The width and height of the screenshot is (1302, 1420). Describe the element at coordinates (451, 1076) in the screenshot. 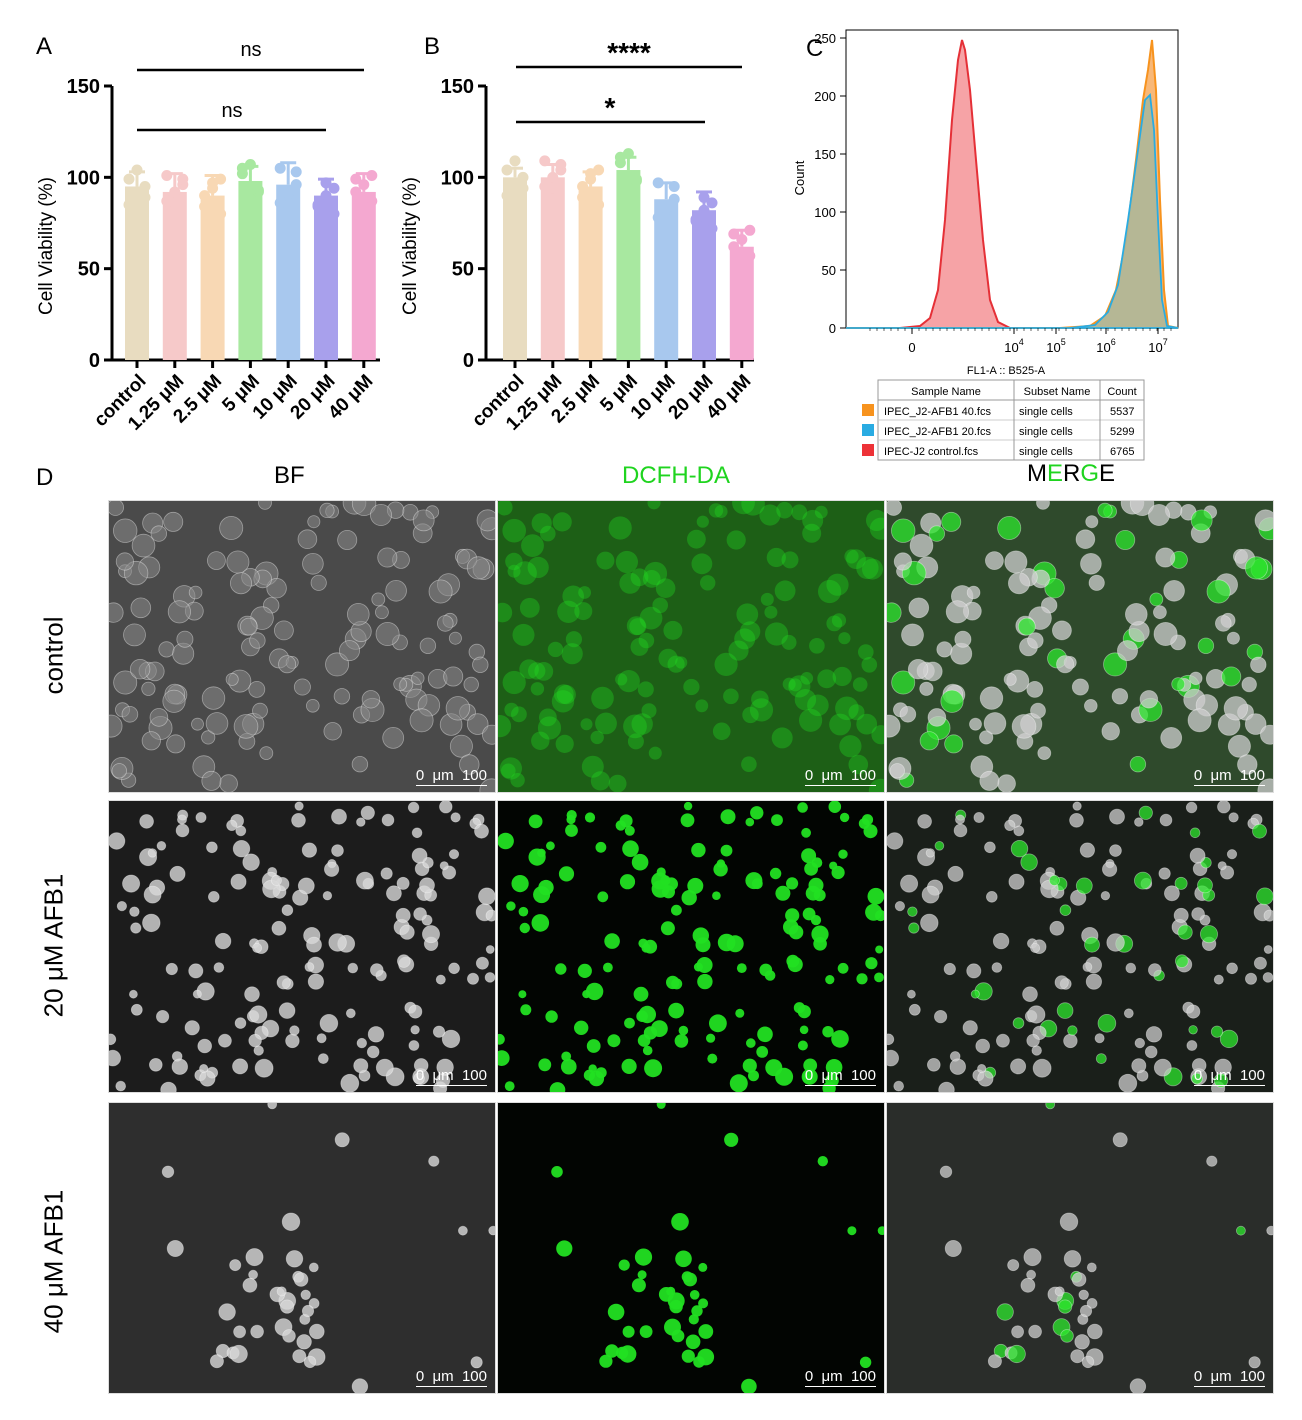

I see `scale-bar-label: 0 μm 100` at that location.